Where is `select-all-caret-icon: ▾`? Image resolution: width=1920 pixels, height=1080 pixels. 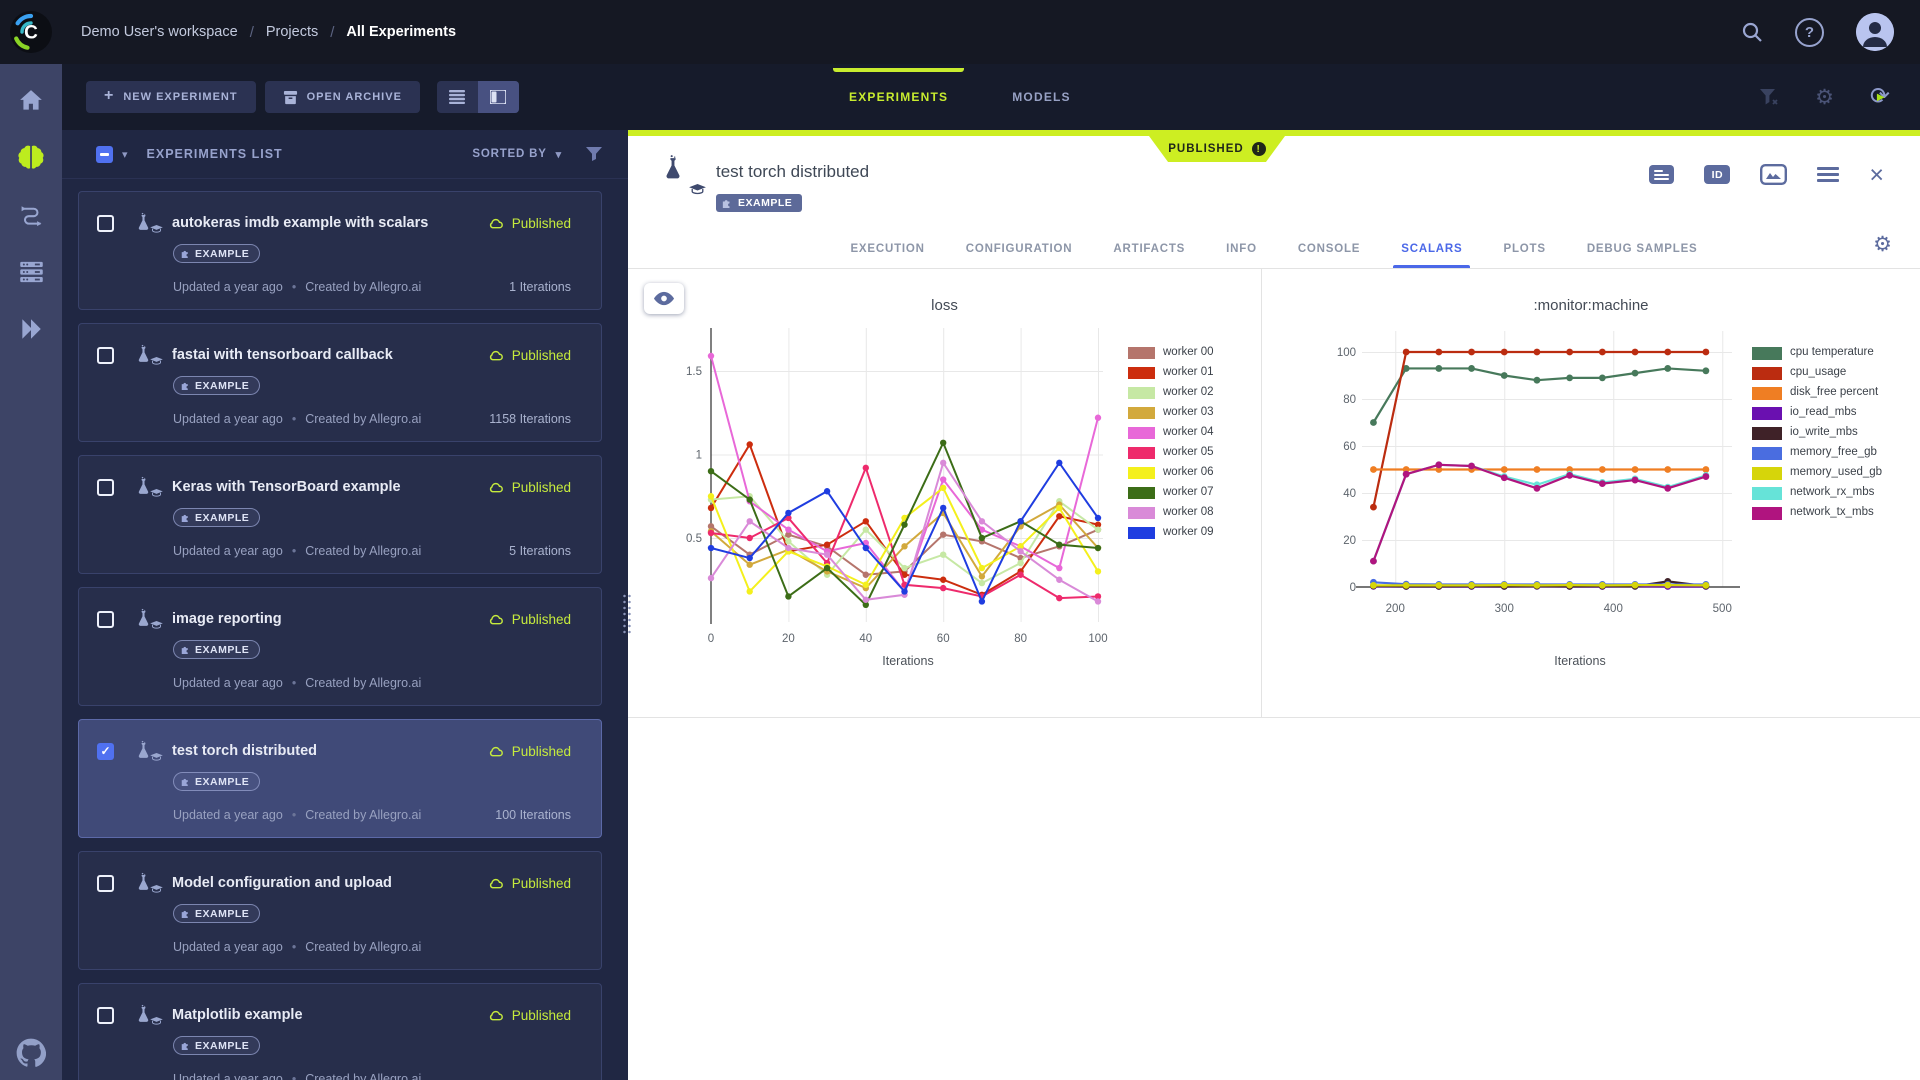 select-all-caret-icon: ▾ is located at coordinates (125, 154).